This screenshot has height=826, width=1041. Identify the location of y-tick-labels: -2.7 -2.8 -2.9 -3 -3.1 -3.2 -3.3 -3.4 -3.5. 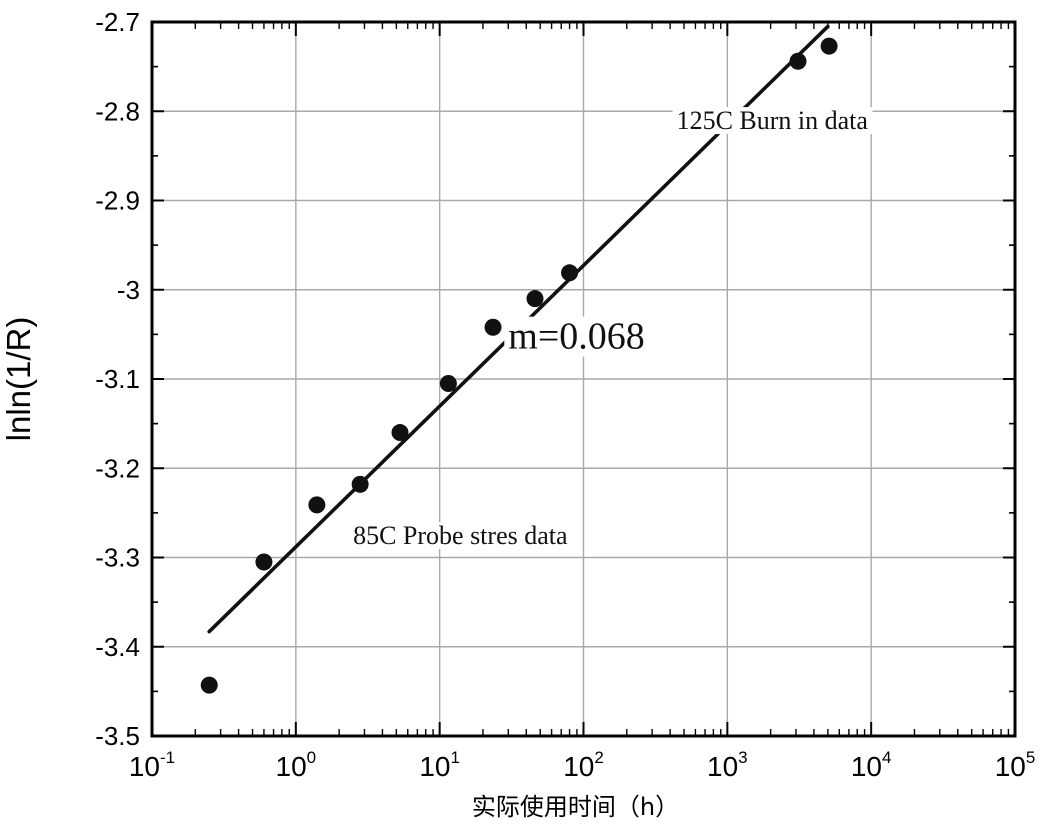
(117, 379).